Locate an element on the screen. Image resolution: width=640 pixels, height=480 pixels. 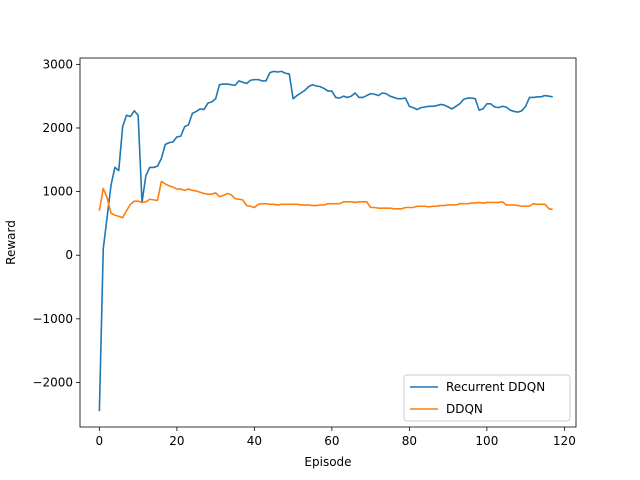
x-tick-label: 20 is located at coordinates (176, 441).